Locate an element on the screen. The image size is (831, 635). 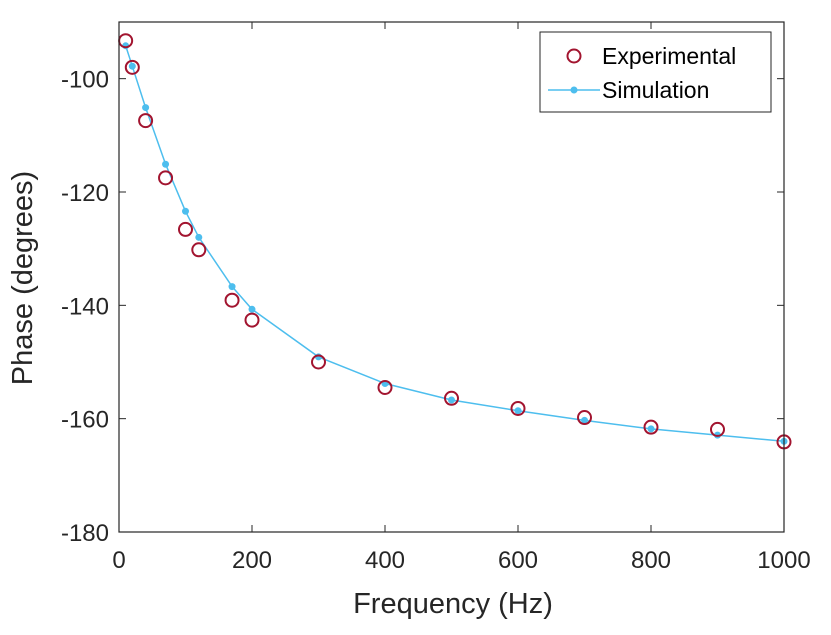
x-tick-label: 400 is located at coordinates (385, 560).